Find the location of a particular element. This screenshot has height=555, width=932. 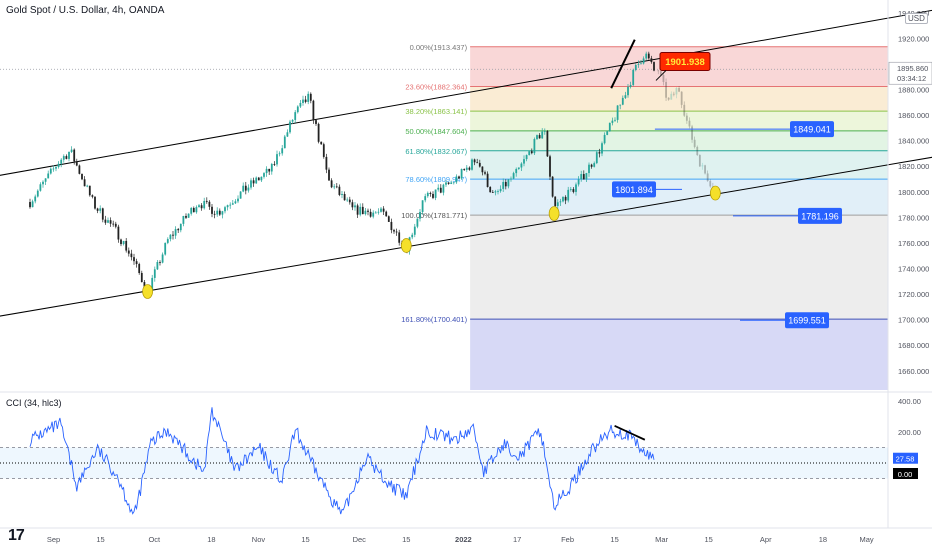

fib-level-label: 50.00%(1847.604) is located at coordinates (436, 131).